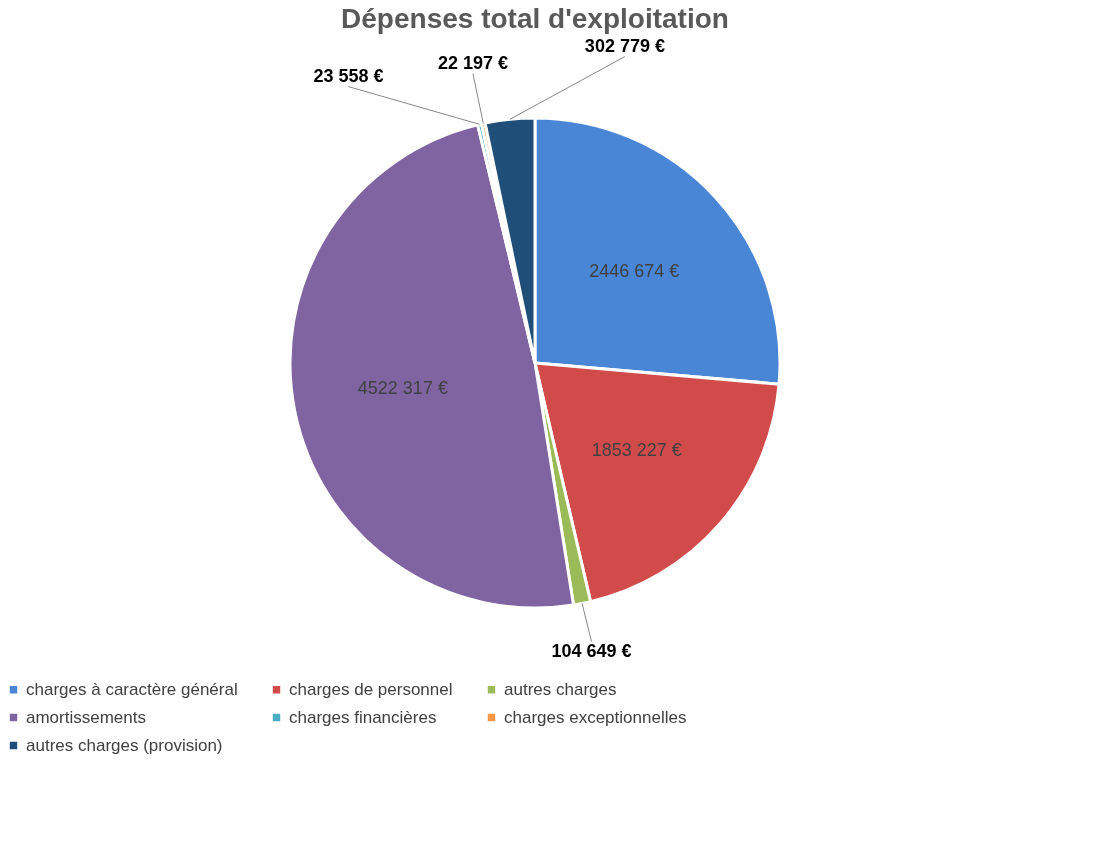 This screenshot has width=1110, height=856. What do you see at coordinates (371, 689) in the screenshot?
I see `legend-label: charges de personnel` at bounding box center [371, 689].